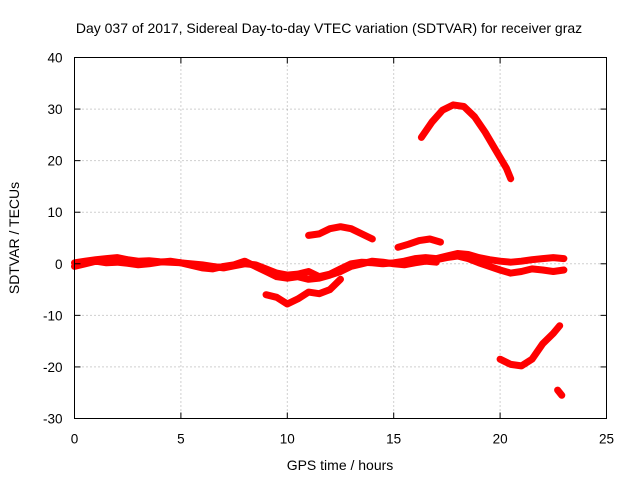 The height and width of the screenshot is (480, 640). Describe the element at coordinates (340, 233) in the screenshot. I see `series-arc-hump` at that location.